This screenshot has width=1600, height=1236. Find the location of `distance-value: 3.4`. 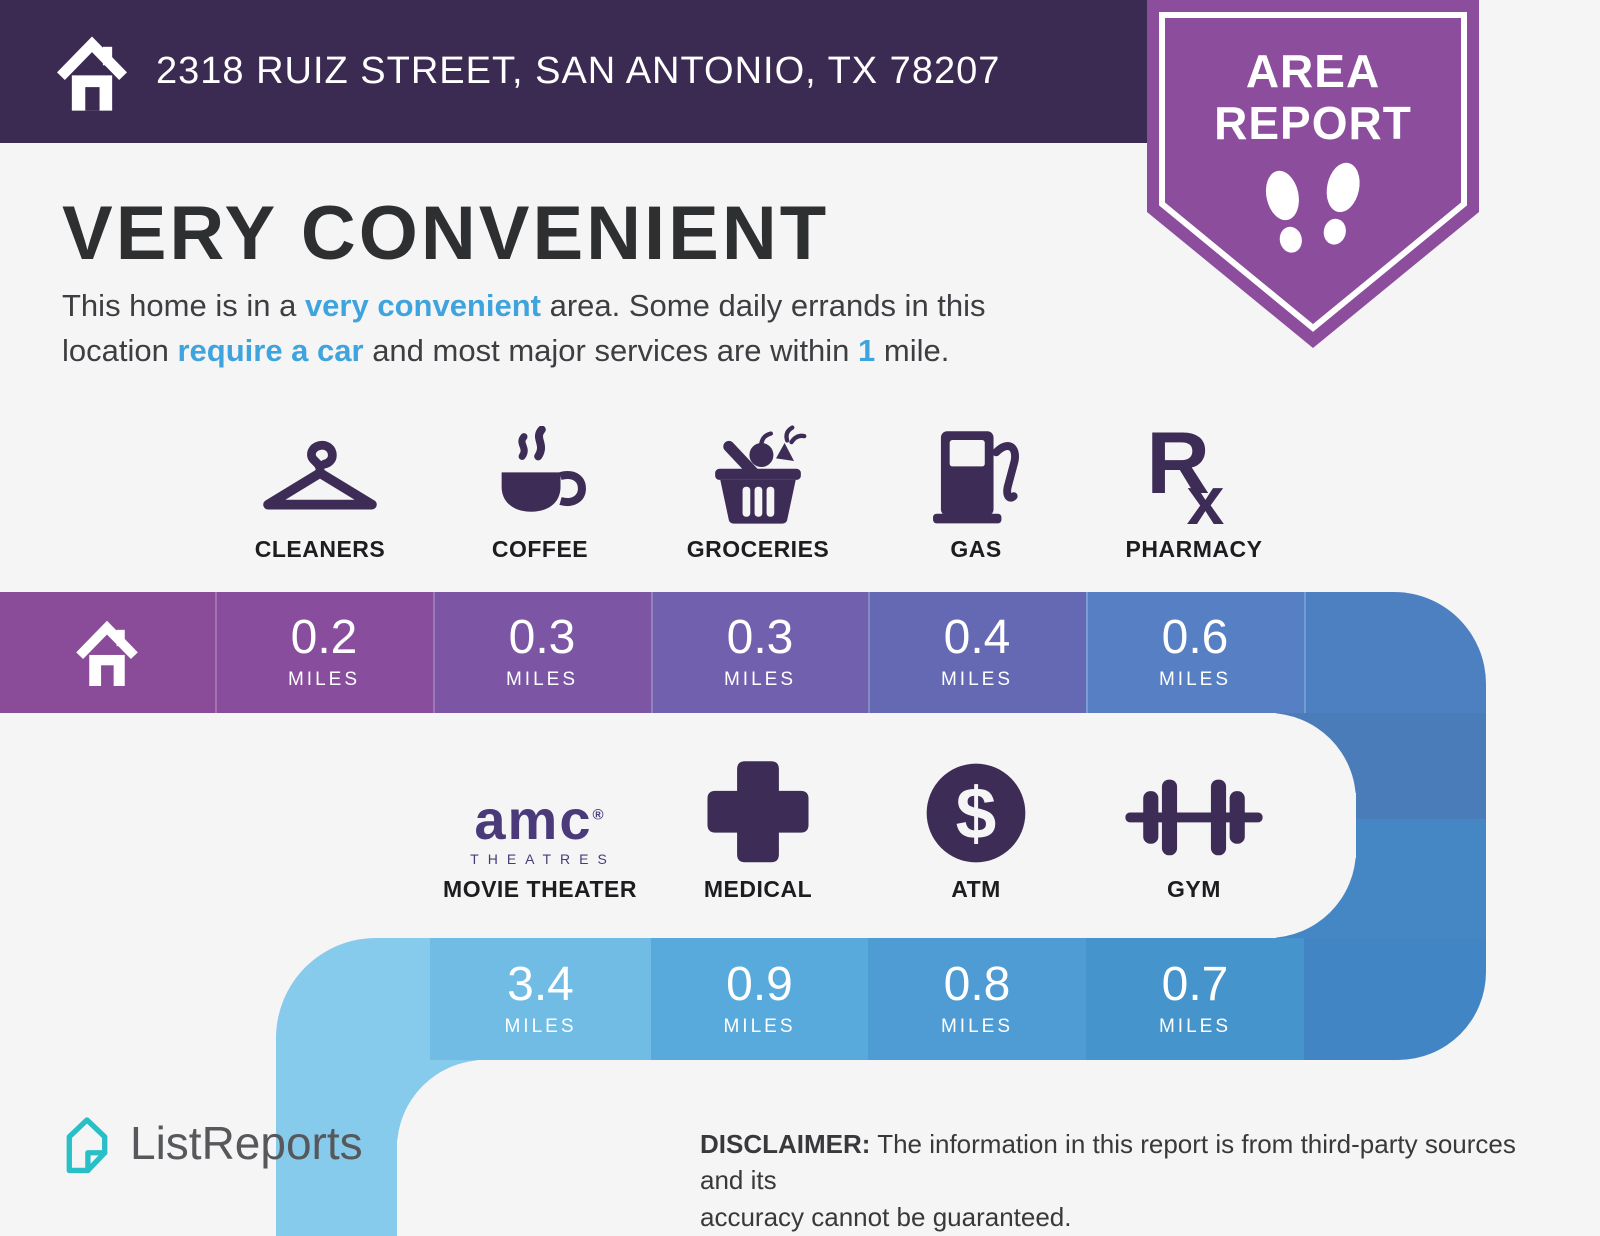

distance-value: 3.4 is located at coordinates (540, 984).